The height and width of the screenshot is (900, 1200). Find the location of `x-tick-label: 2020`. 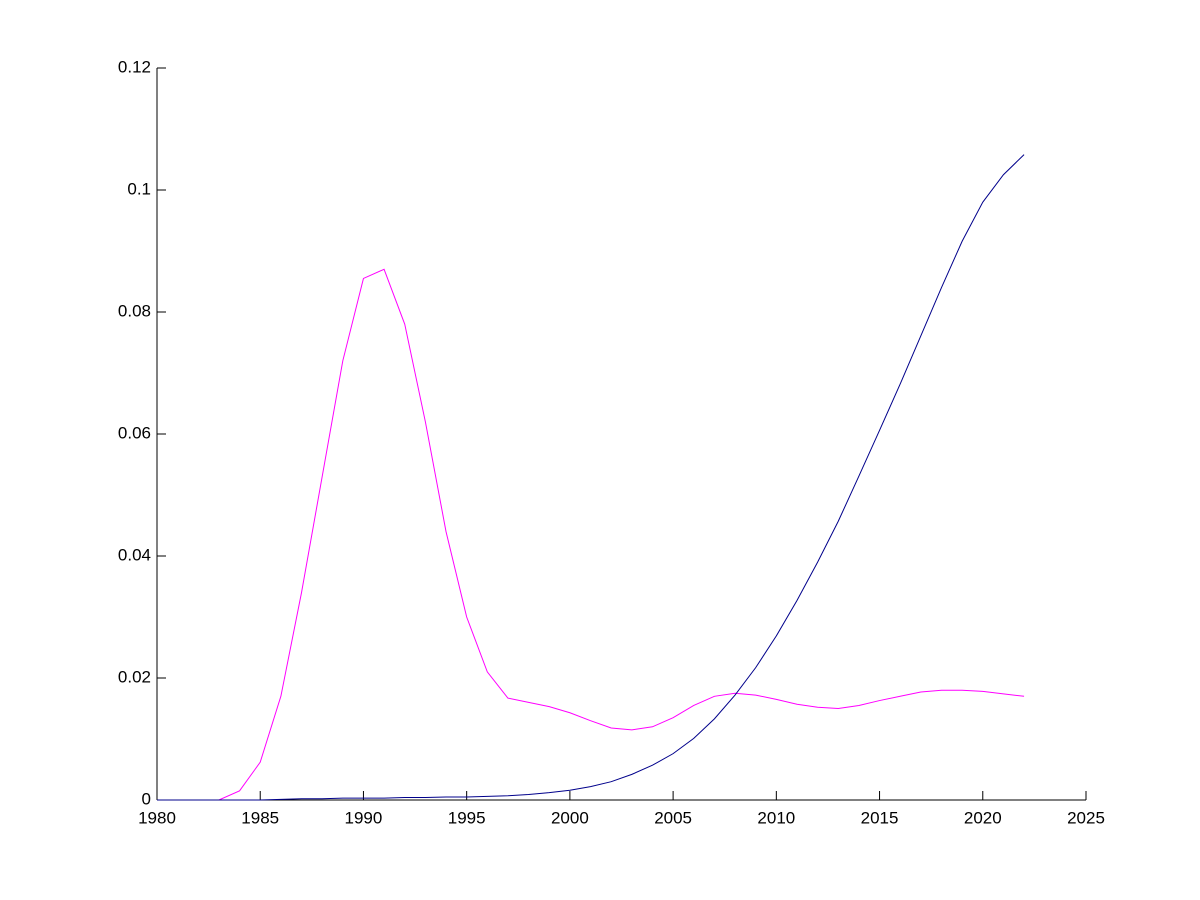

x-tick-label: 2020 is located at coordinates (983, 817).